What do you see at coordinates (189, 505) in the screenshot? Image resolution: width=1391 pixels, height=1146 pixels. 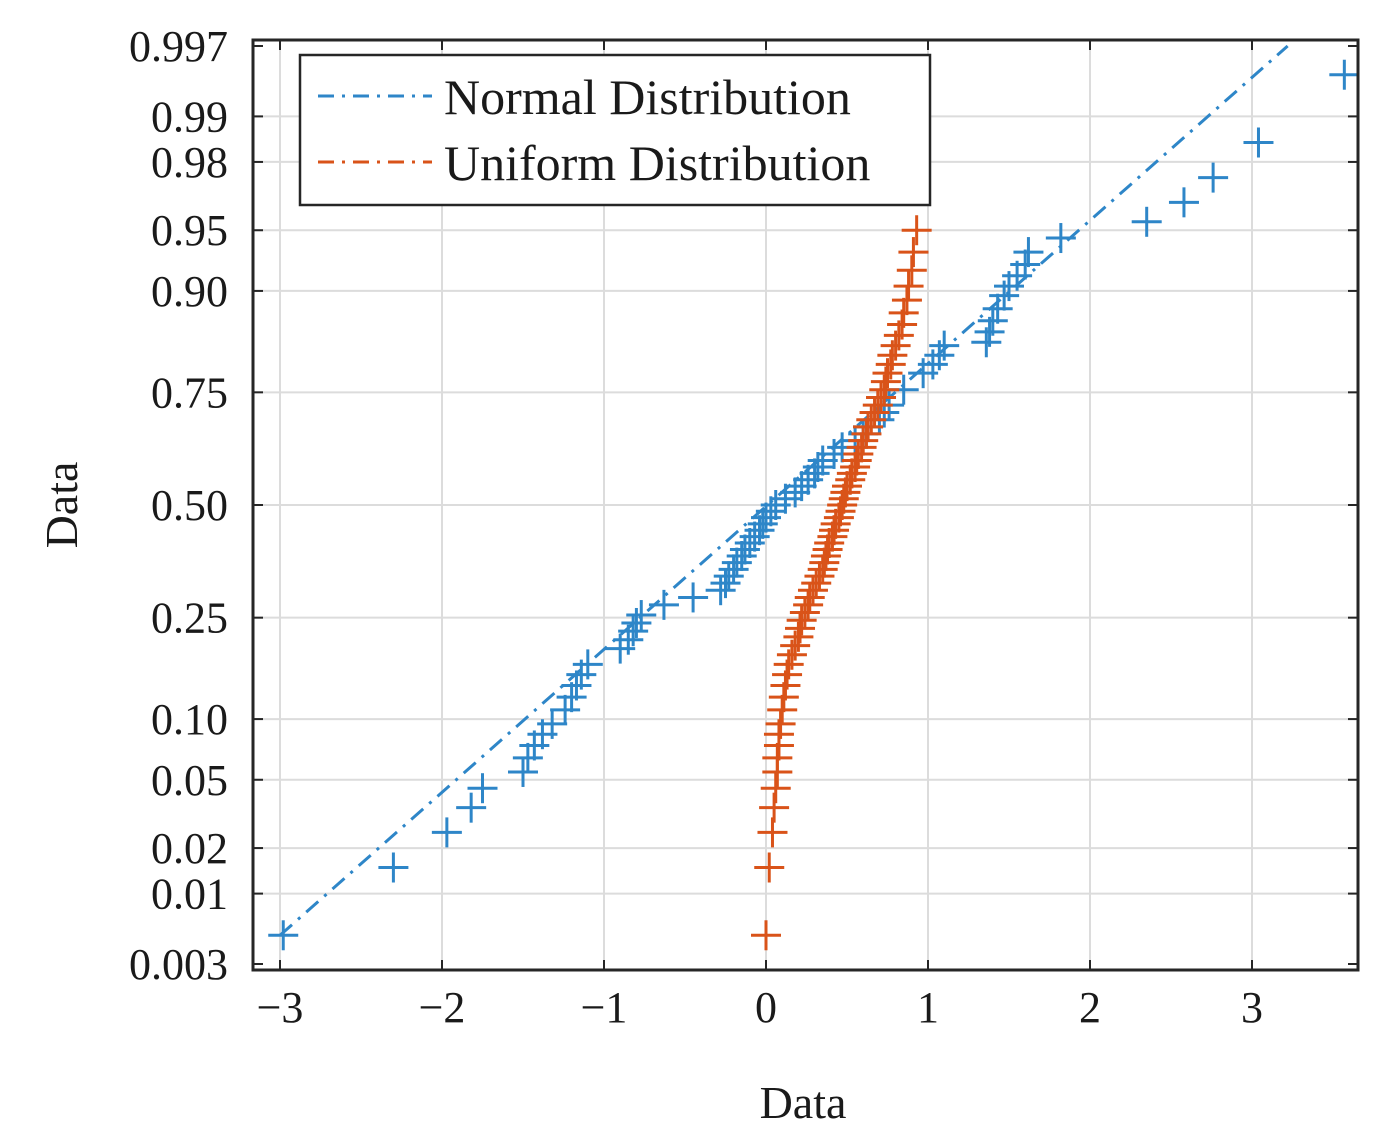 I see `y-tick-label: 0.50` at bounding box center [189, 505].